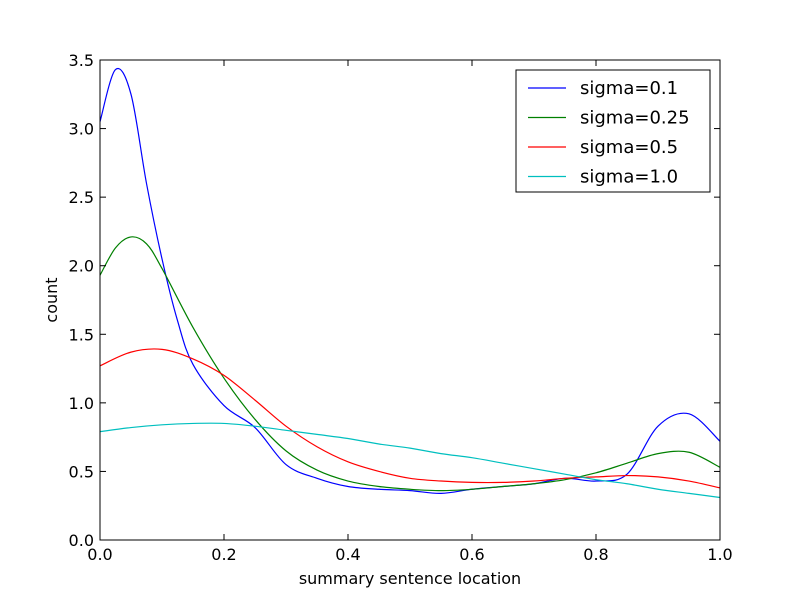 The width and height of the screenshot is (800, 600). What do you see at coordinates (629, 88) in the screenshot?
I see `legend-label: sigma=0.1` at bounding box center [629, 88].